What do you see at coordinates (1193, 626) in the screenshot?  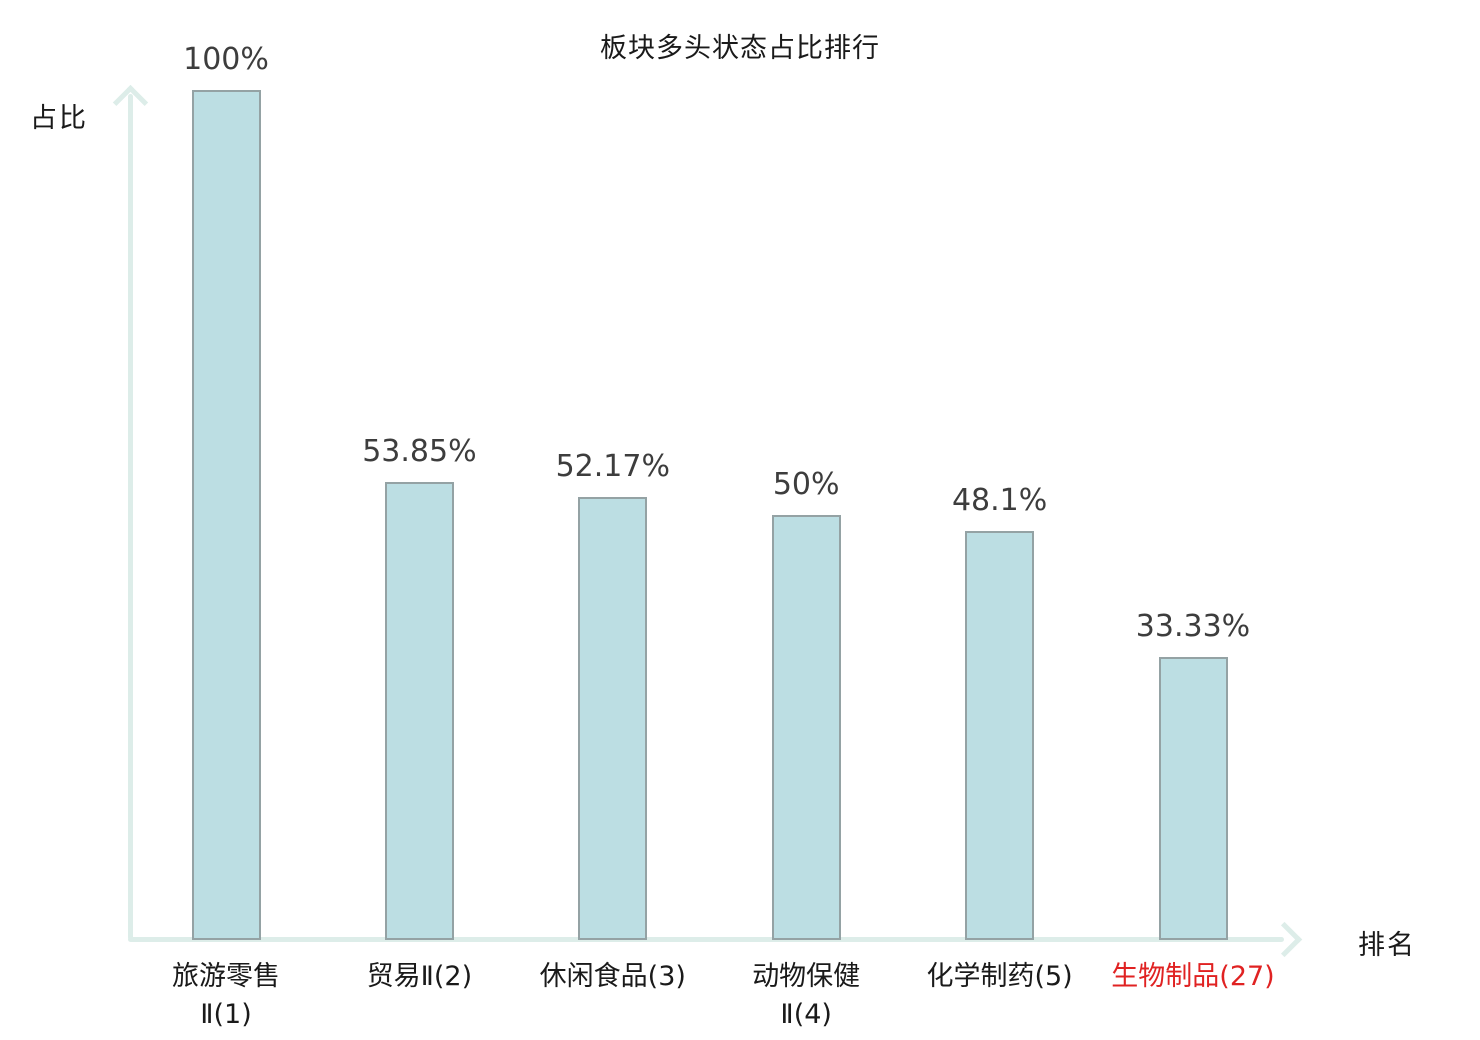 I see `bar-value-label: 33.33%` at bounding box center [1193, 626].